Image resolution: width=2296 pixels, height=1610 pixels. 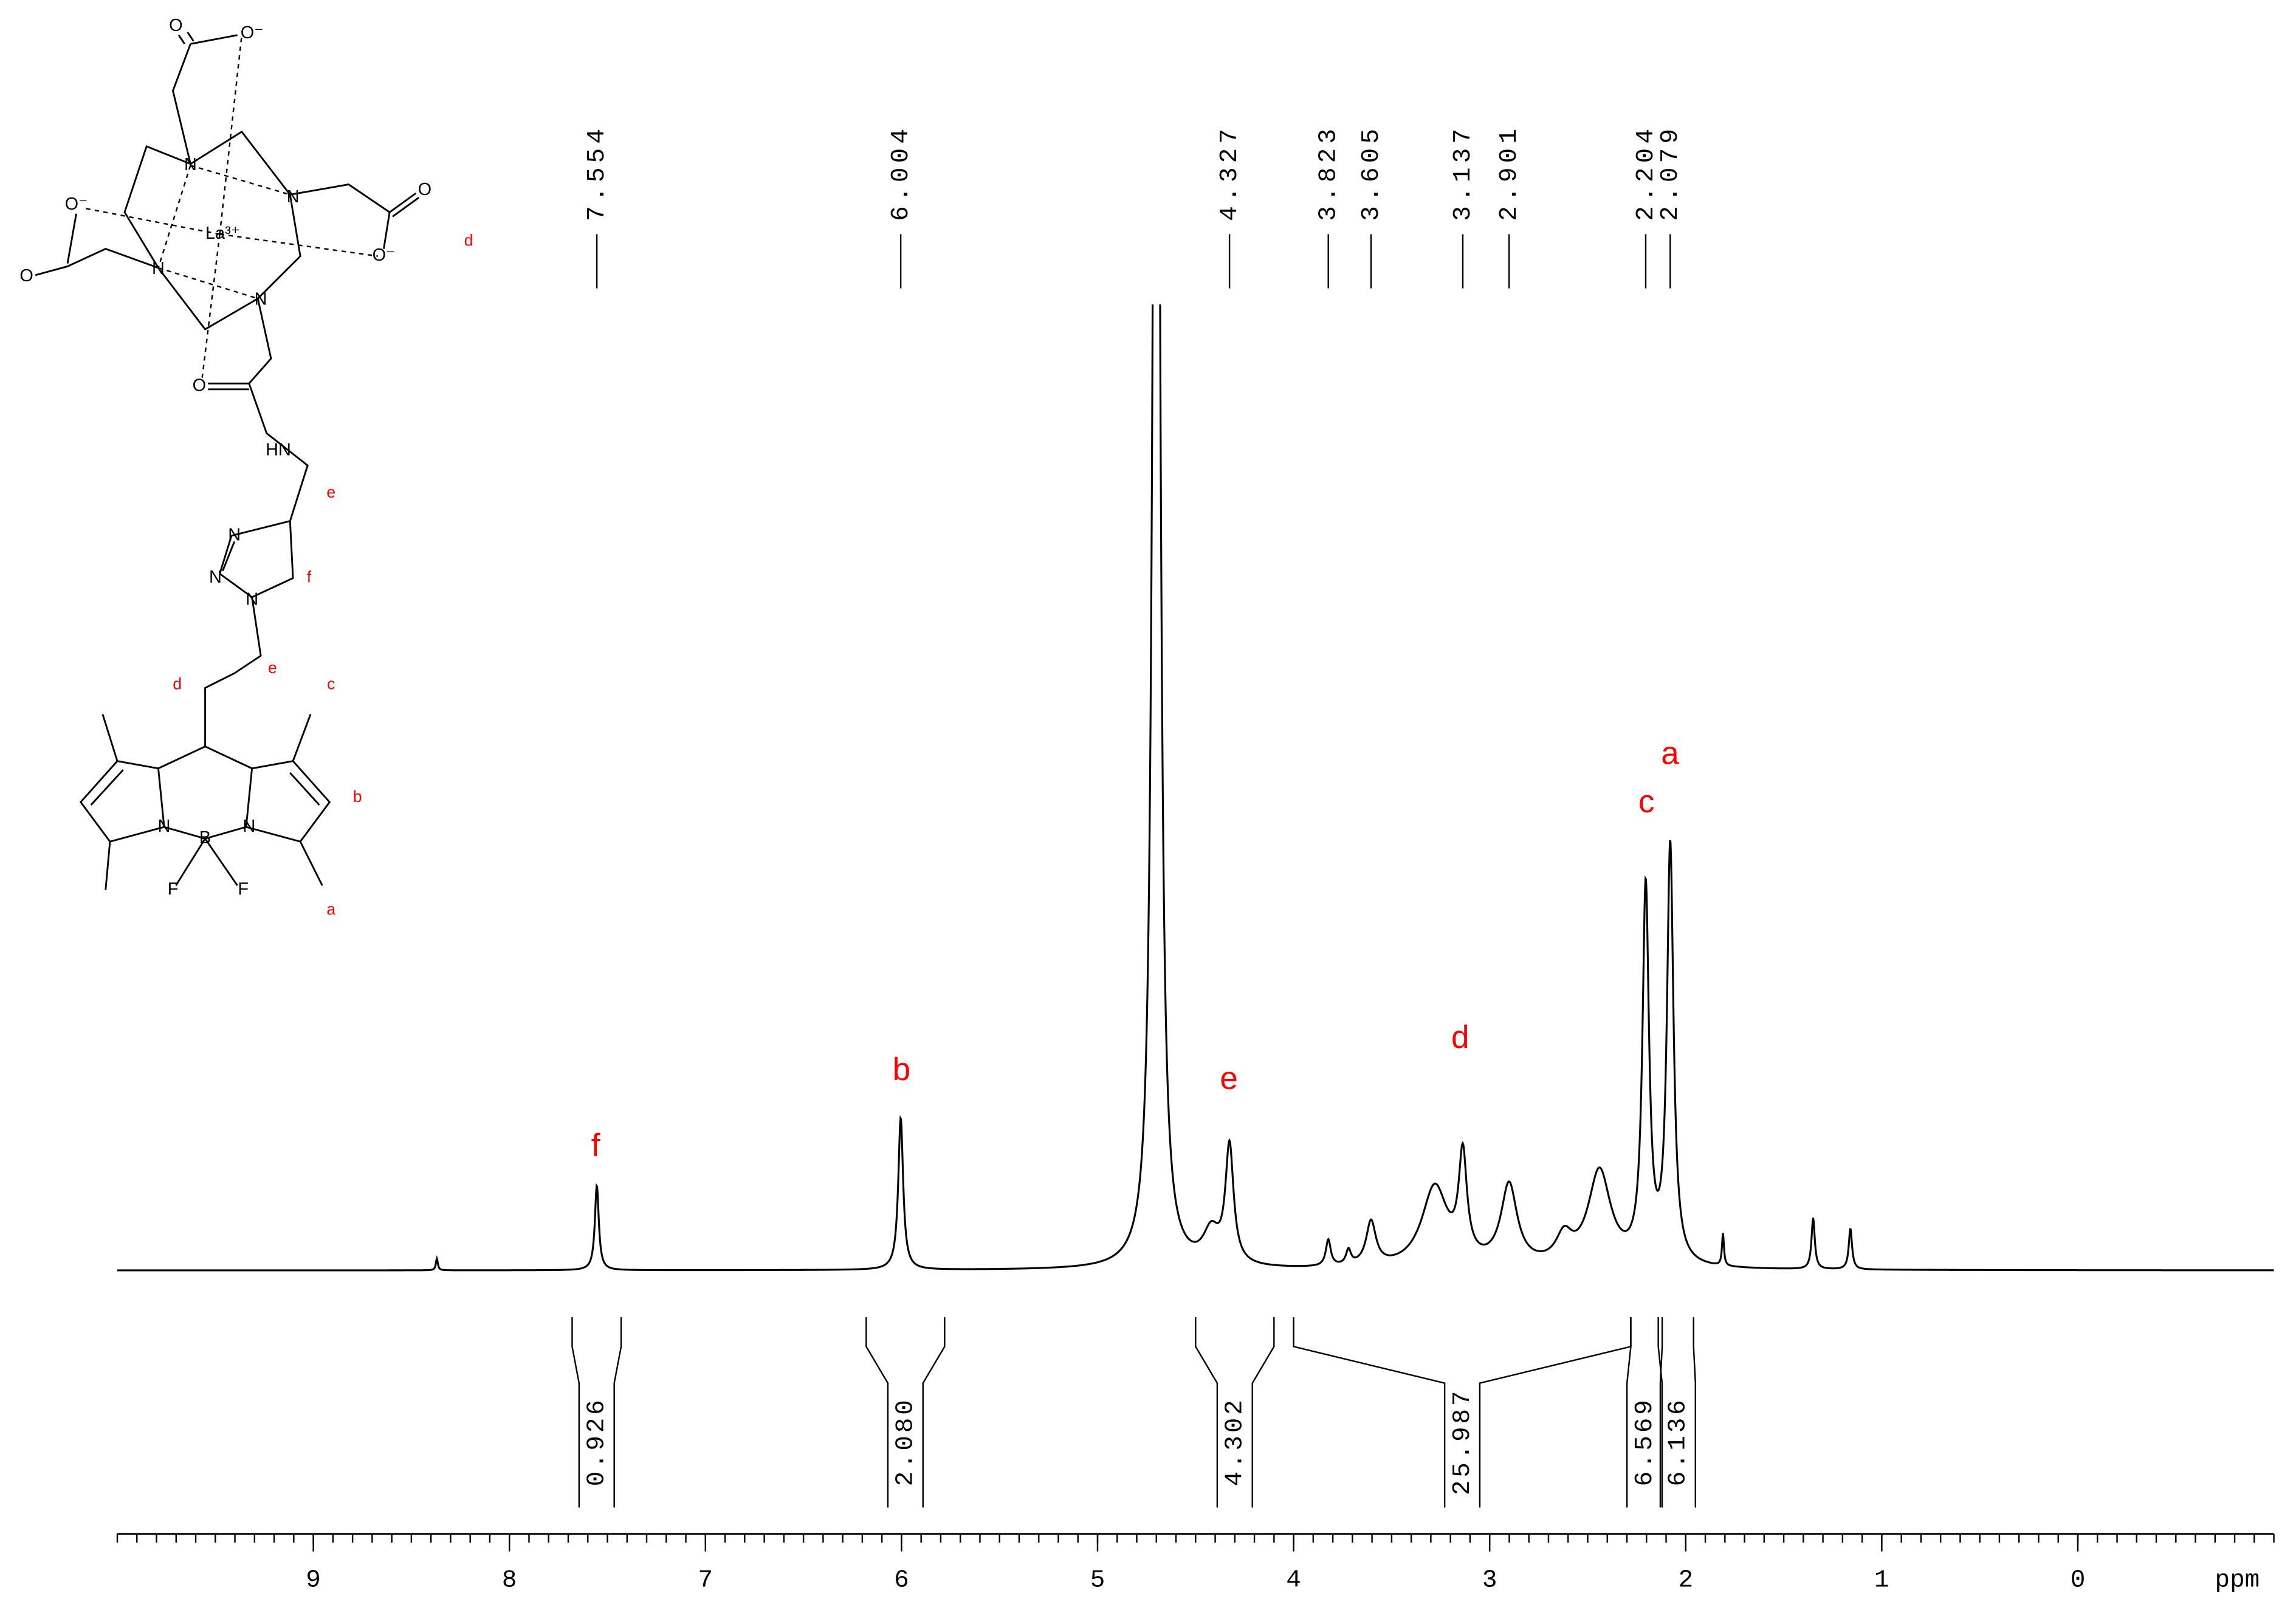 I want to click on x-tick-label: 2, so click(x=1686, y=1580).